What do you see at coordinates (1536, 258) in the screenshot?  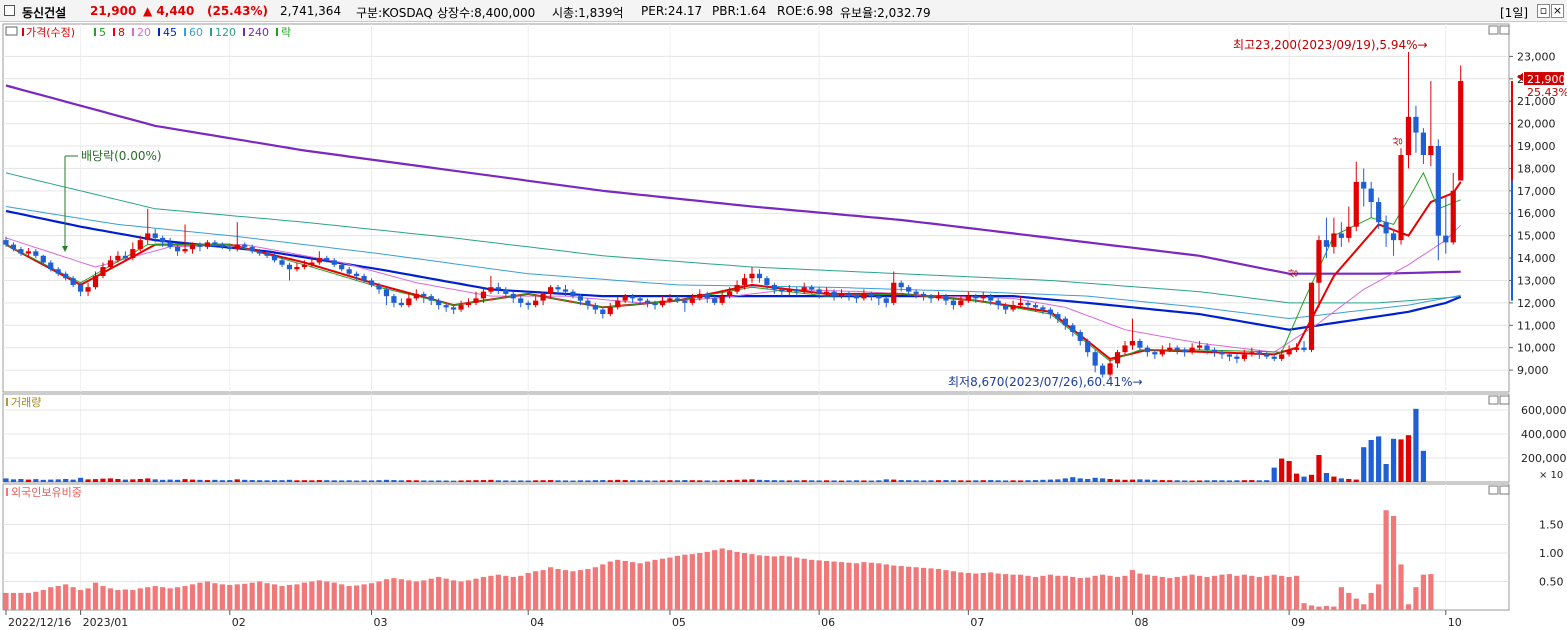 I see `price-axis-label: 14,000` at bounding box center [1536, 258].